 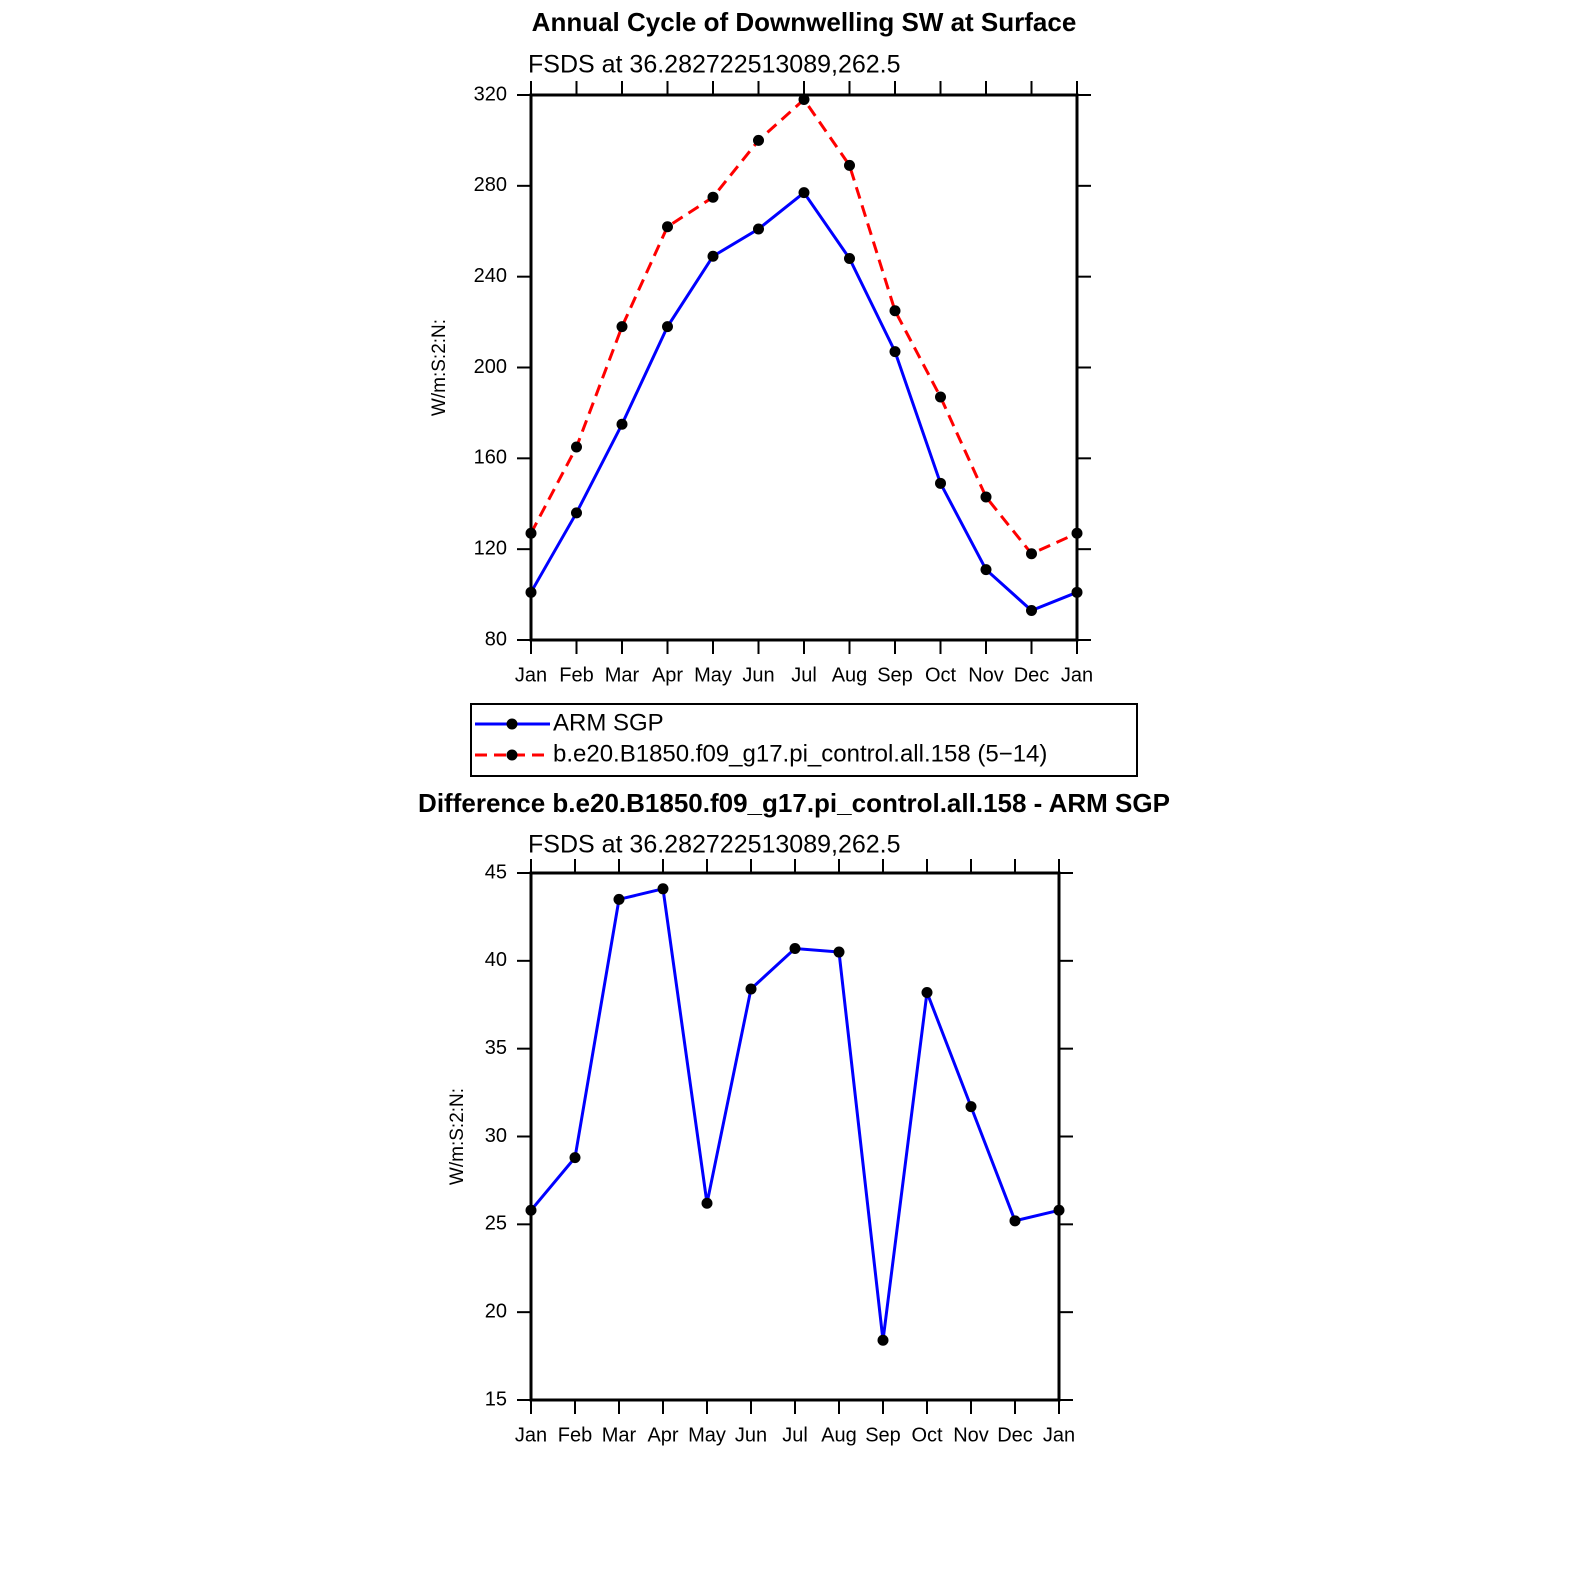 I want to click on y-tick-label: 240, so click(x=490, y=276).